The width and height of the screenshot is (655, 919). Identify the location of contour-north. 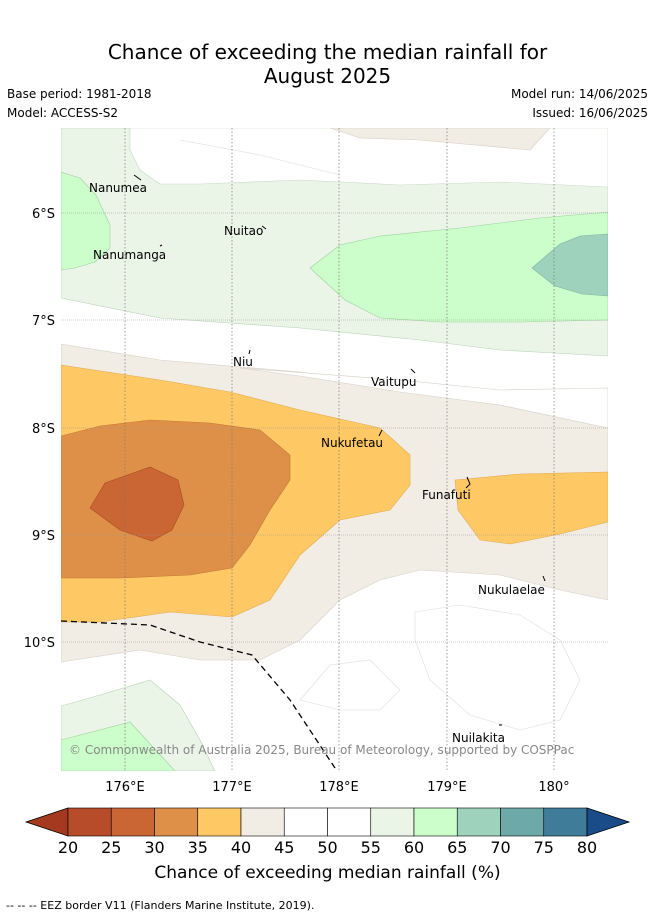
(260, 157).